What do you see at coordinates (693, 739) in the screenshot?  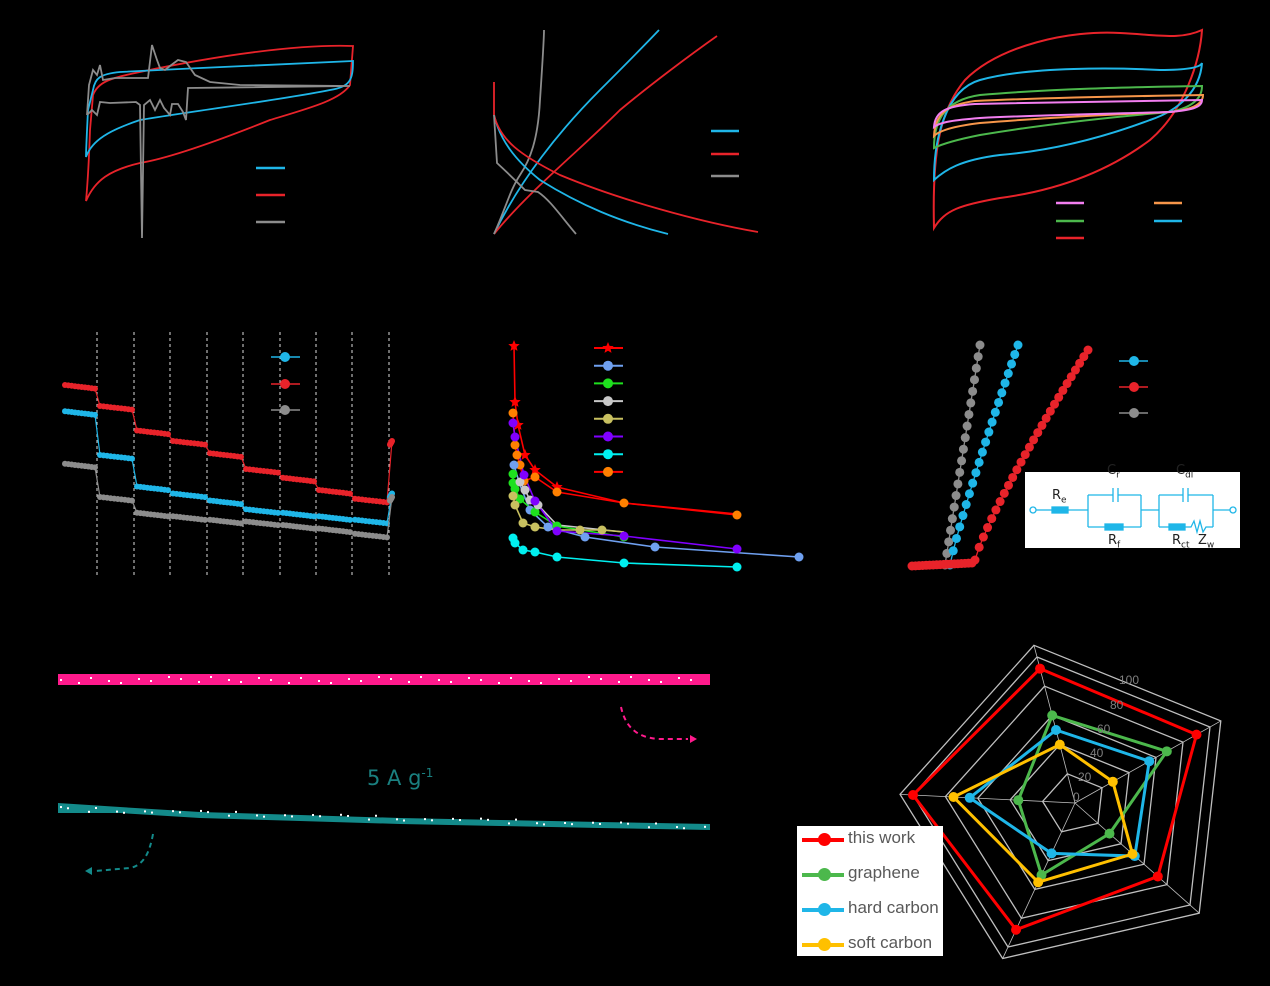 I see `bl-pink-arrowhead` at bounding box center [693, 739].